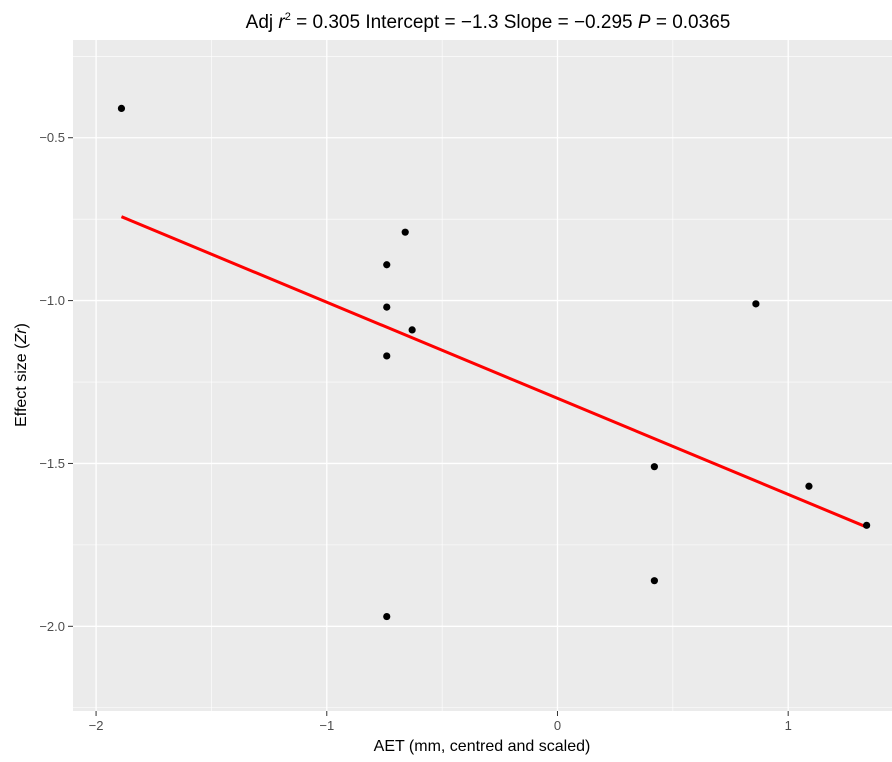  What do you see at coordinates (482, 746) in the screenshot?
I see `x-axis-title: AET (mm, centred and scaled)` at bounding box center [482, 746].